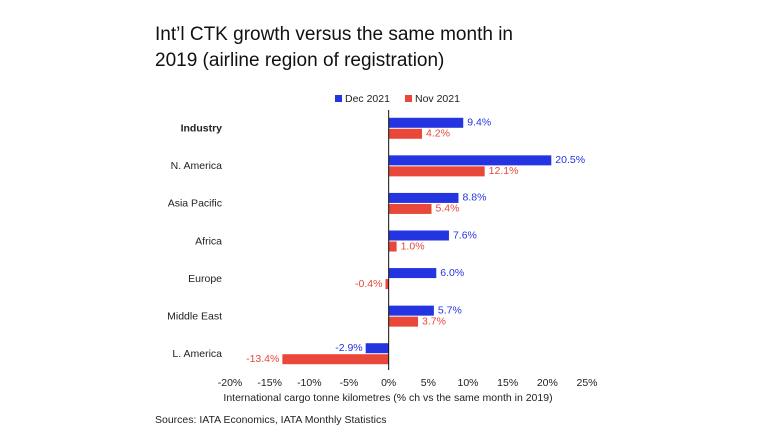  Describe the element at coordinates (269, 383) in the screenshot. I see `x-tick-label: -15%` at that location.